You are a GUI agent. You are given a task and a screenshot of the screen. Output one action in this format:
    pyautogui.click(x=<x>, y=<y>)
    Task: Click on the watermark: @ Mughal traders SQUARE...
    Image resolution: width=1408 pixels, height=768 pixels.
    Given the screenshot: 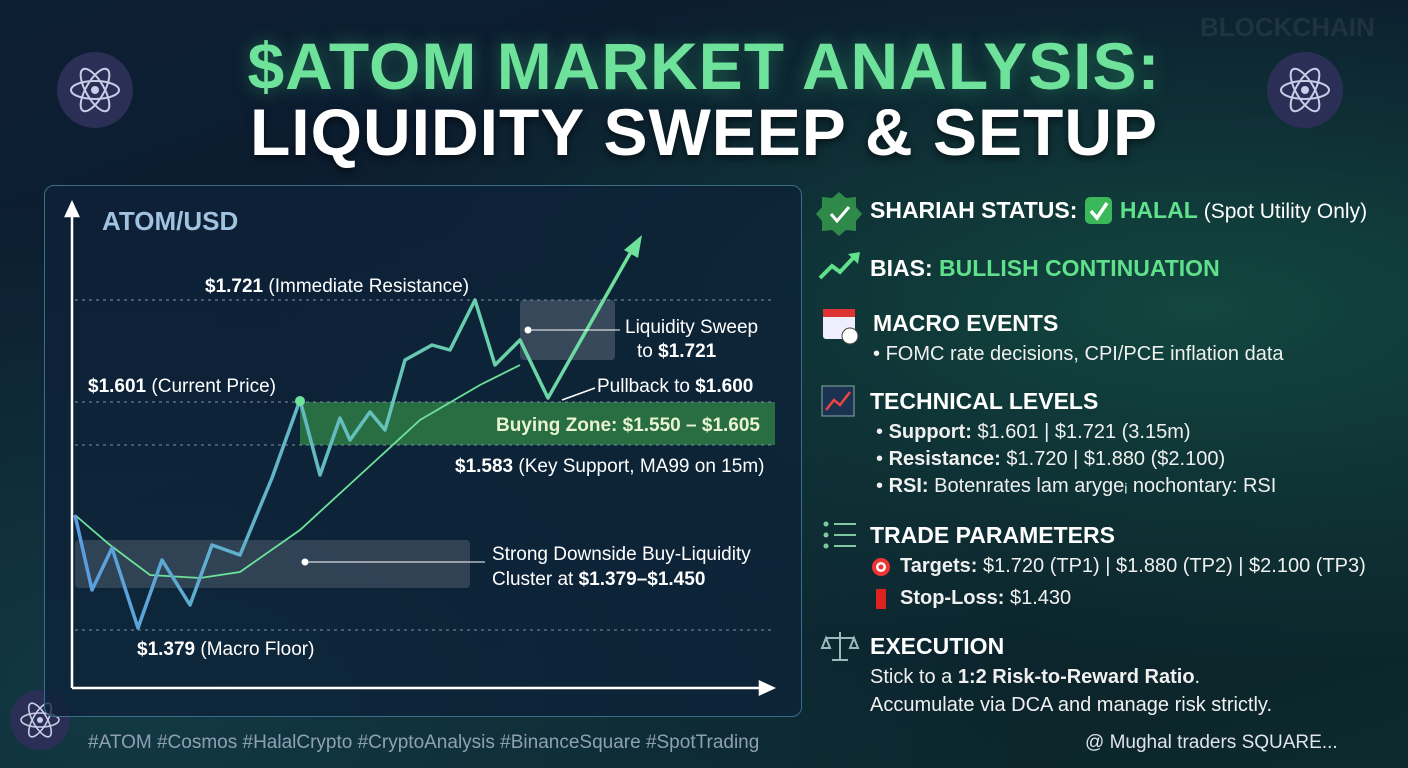 What is the action you would take?
    pyautogui.click(x=1211, y=742)
    